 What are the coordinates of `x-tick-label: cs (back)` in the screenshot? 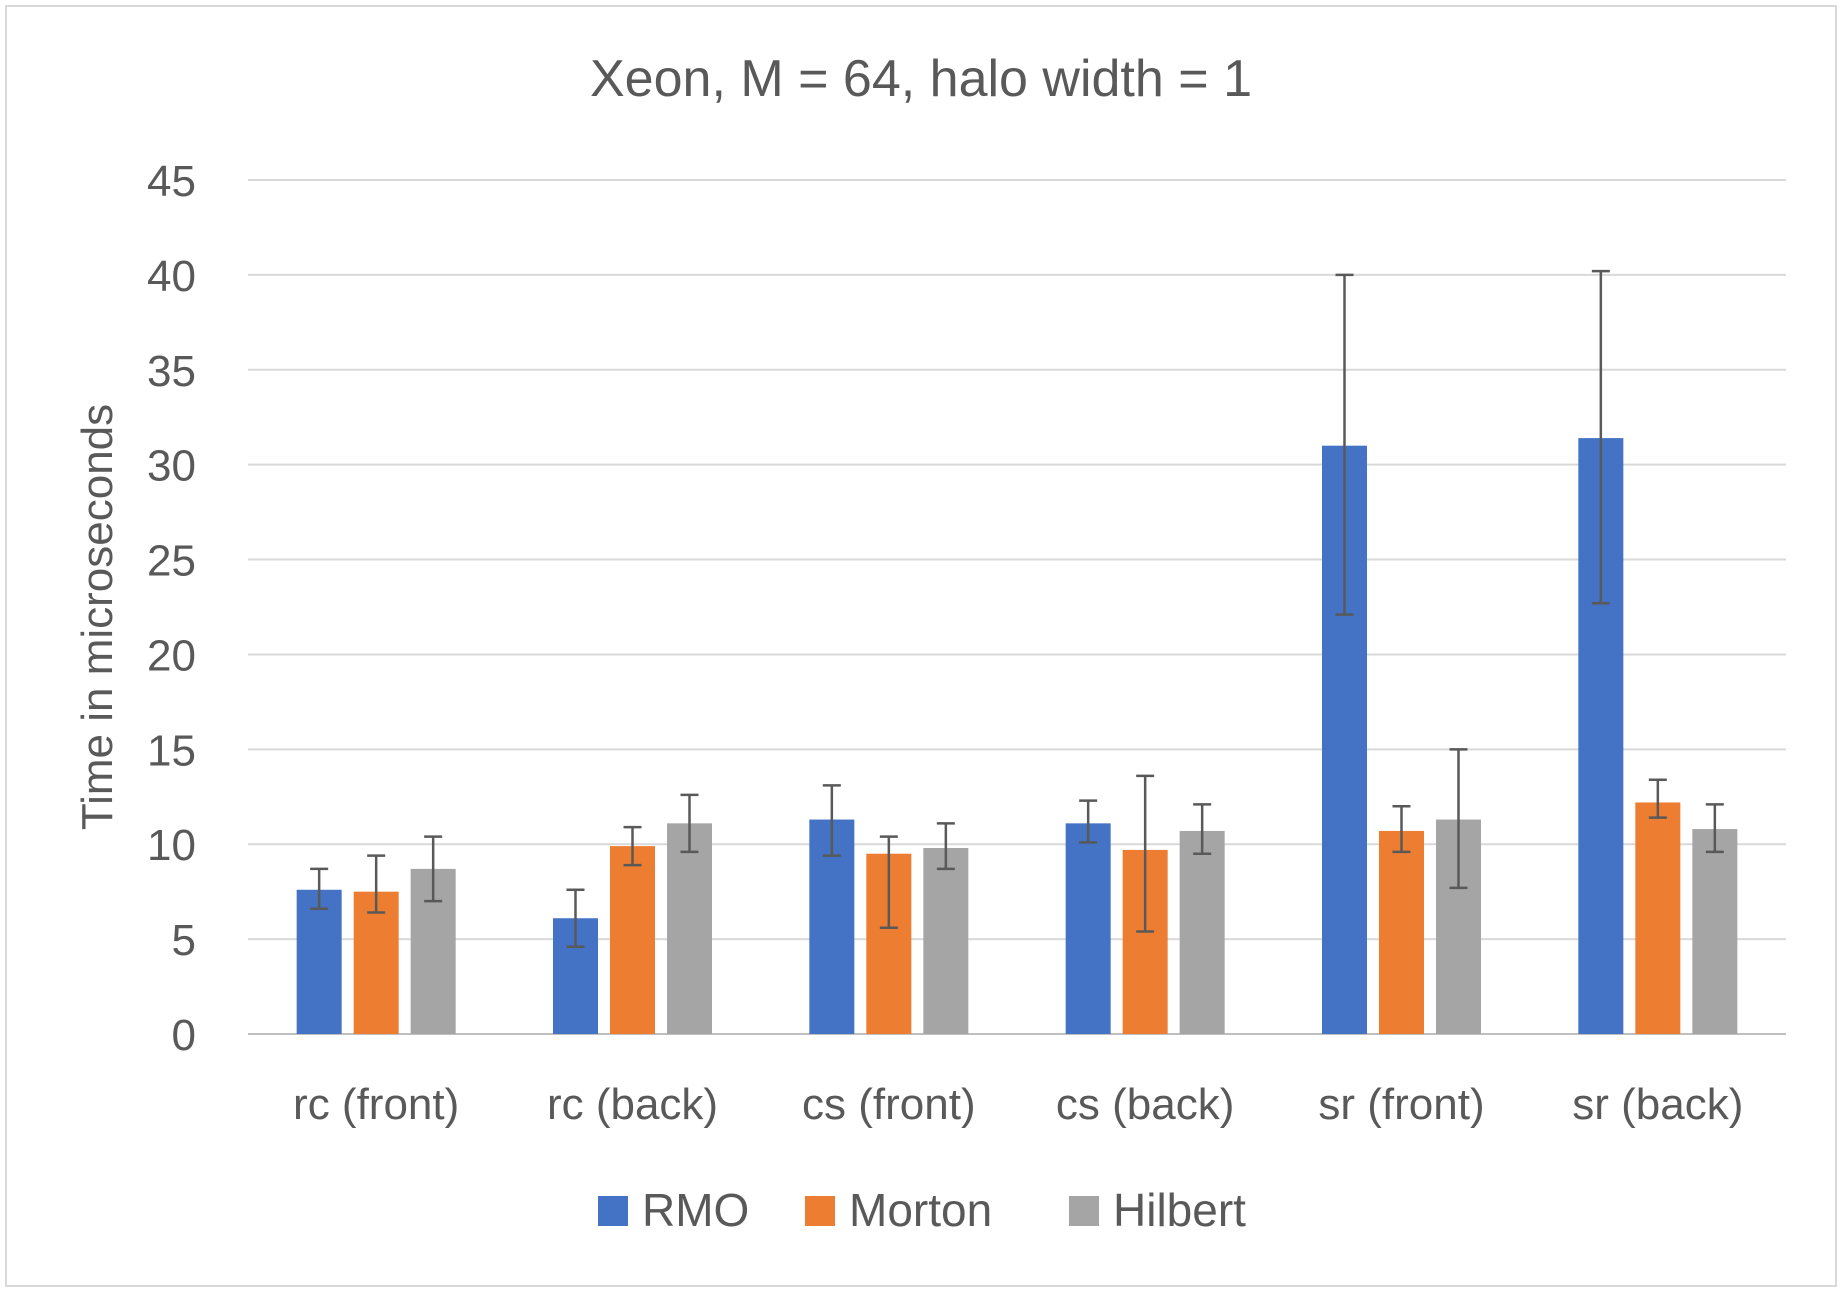 It's located at (1145, 1104).